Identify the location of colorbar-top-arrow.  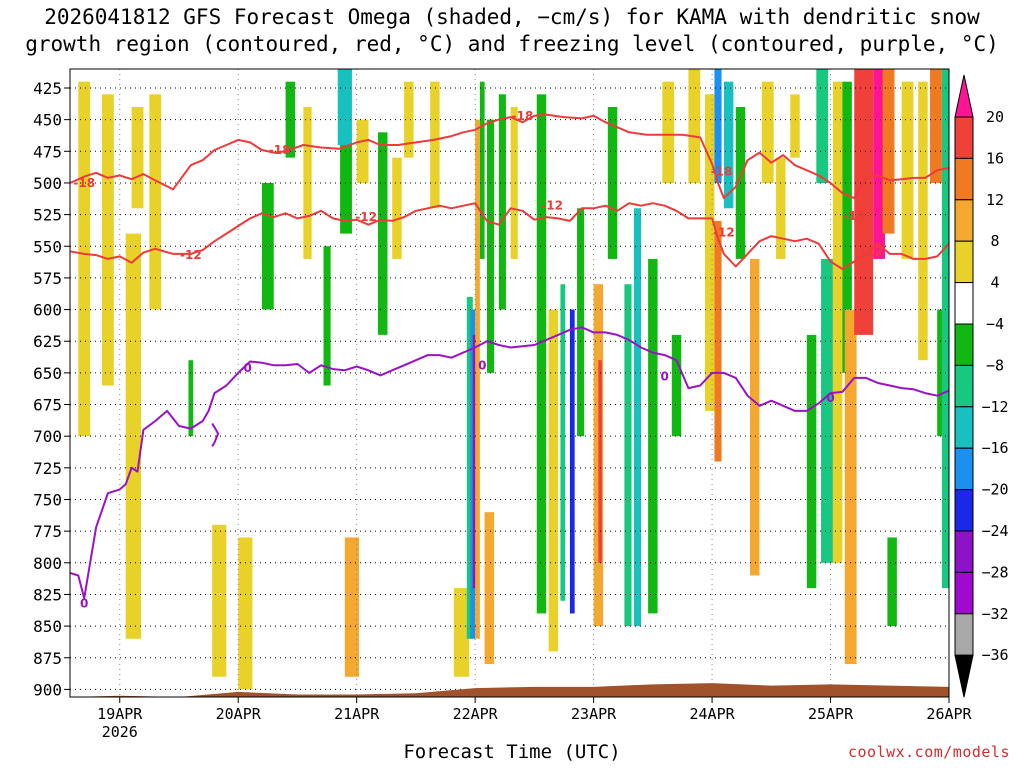
(964, 96).